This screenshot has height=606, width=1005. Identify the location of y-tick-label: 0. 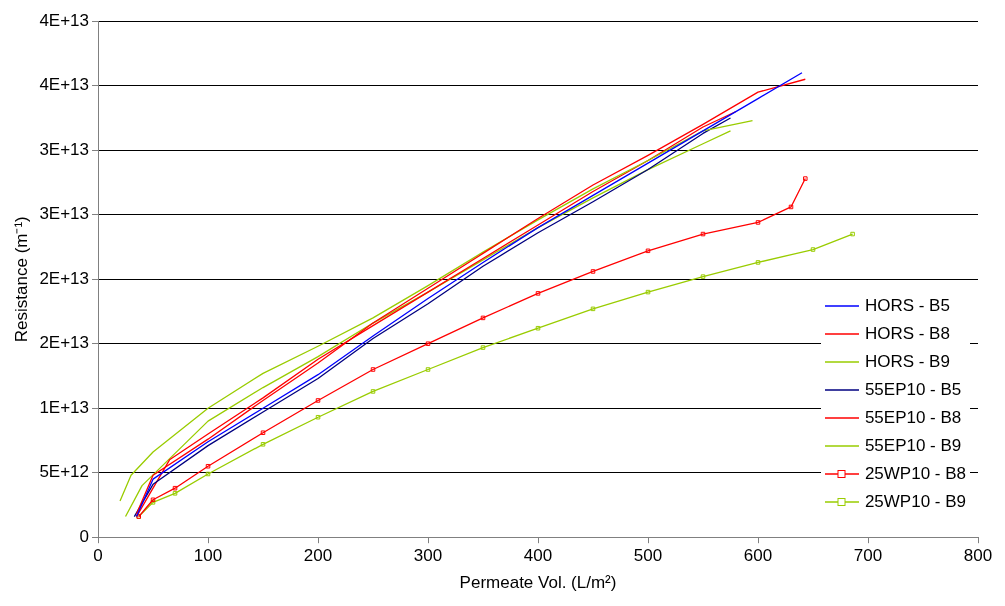
(84, 536).